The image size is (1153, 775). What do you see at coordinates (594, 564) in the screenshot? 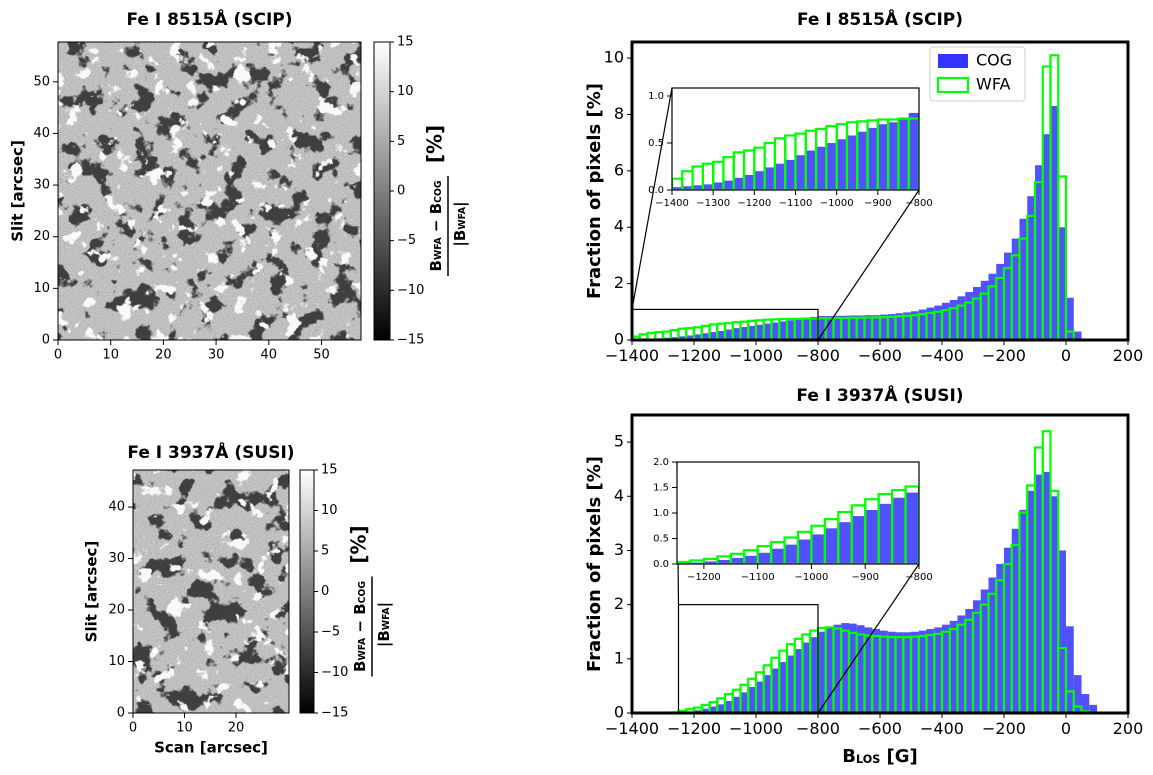
I see `y-axis-label: Fraction of pixels [%]` at bounding box center [594, 564].